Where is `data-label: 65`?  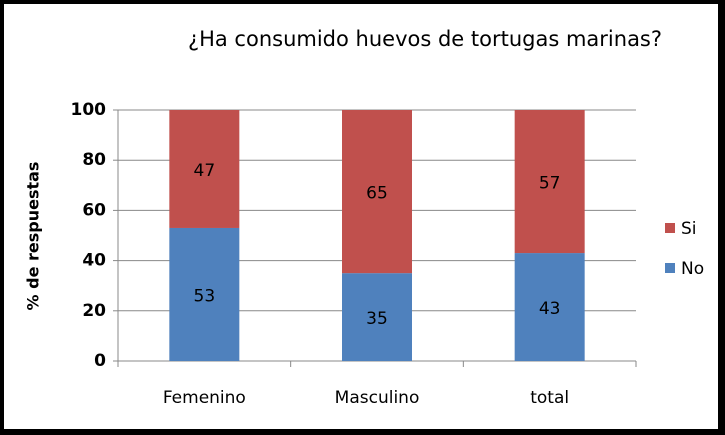 data-label: 65 is located at coordinates (377, 194).